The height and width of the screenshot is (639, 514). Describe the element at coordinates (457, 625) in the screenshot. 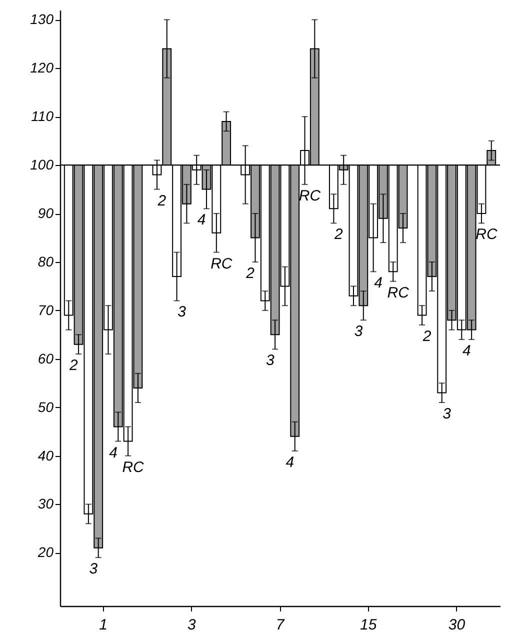

I see `x-tick-label: 30` at that location.